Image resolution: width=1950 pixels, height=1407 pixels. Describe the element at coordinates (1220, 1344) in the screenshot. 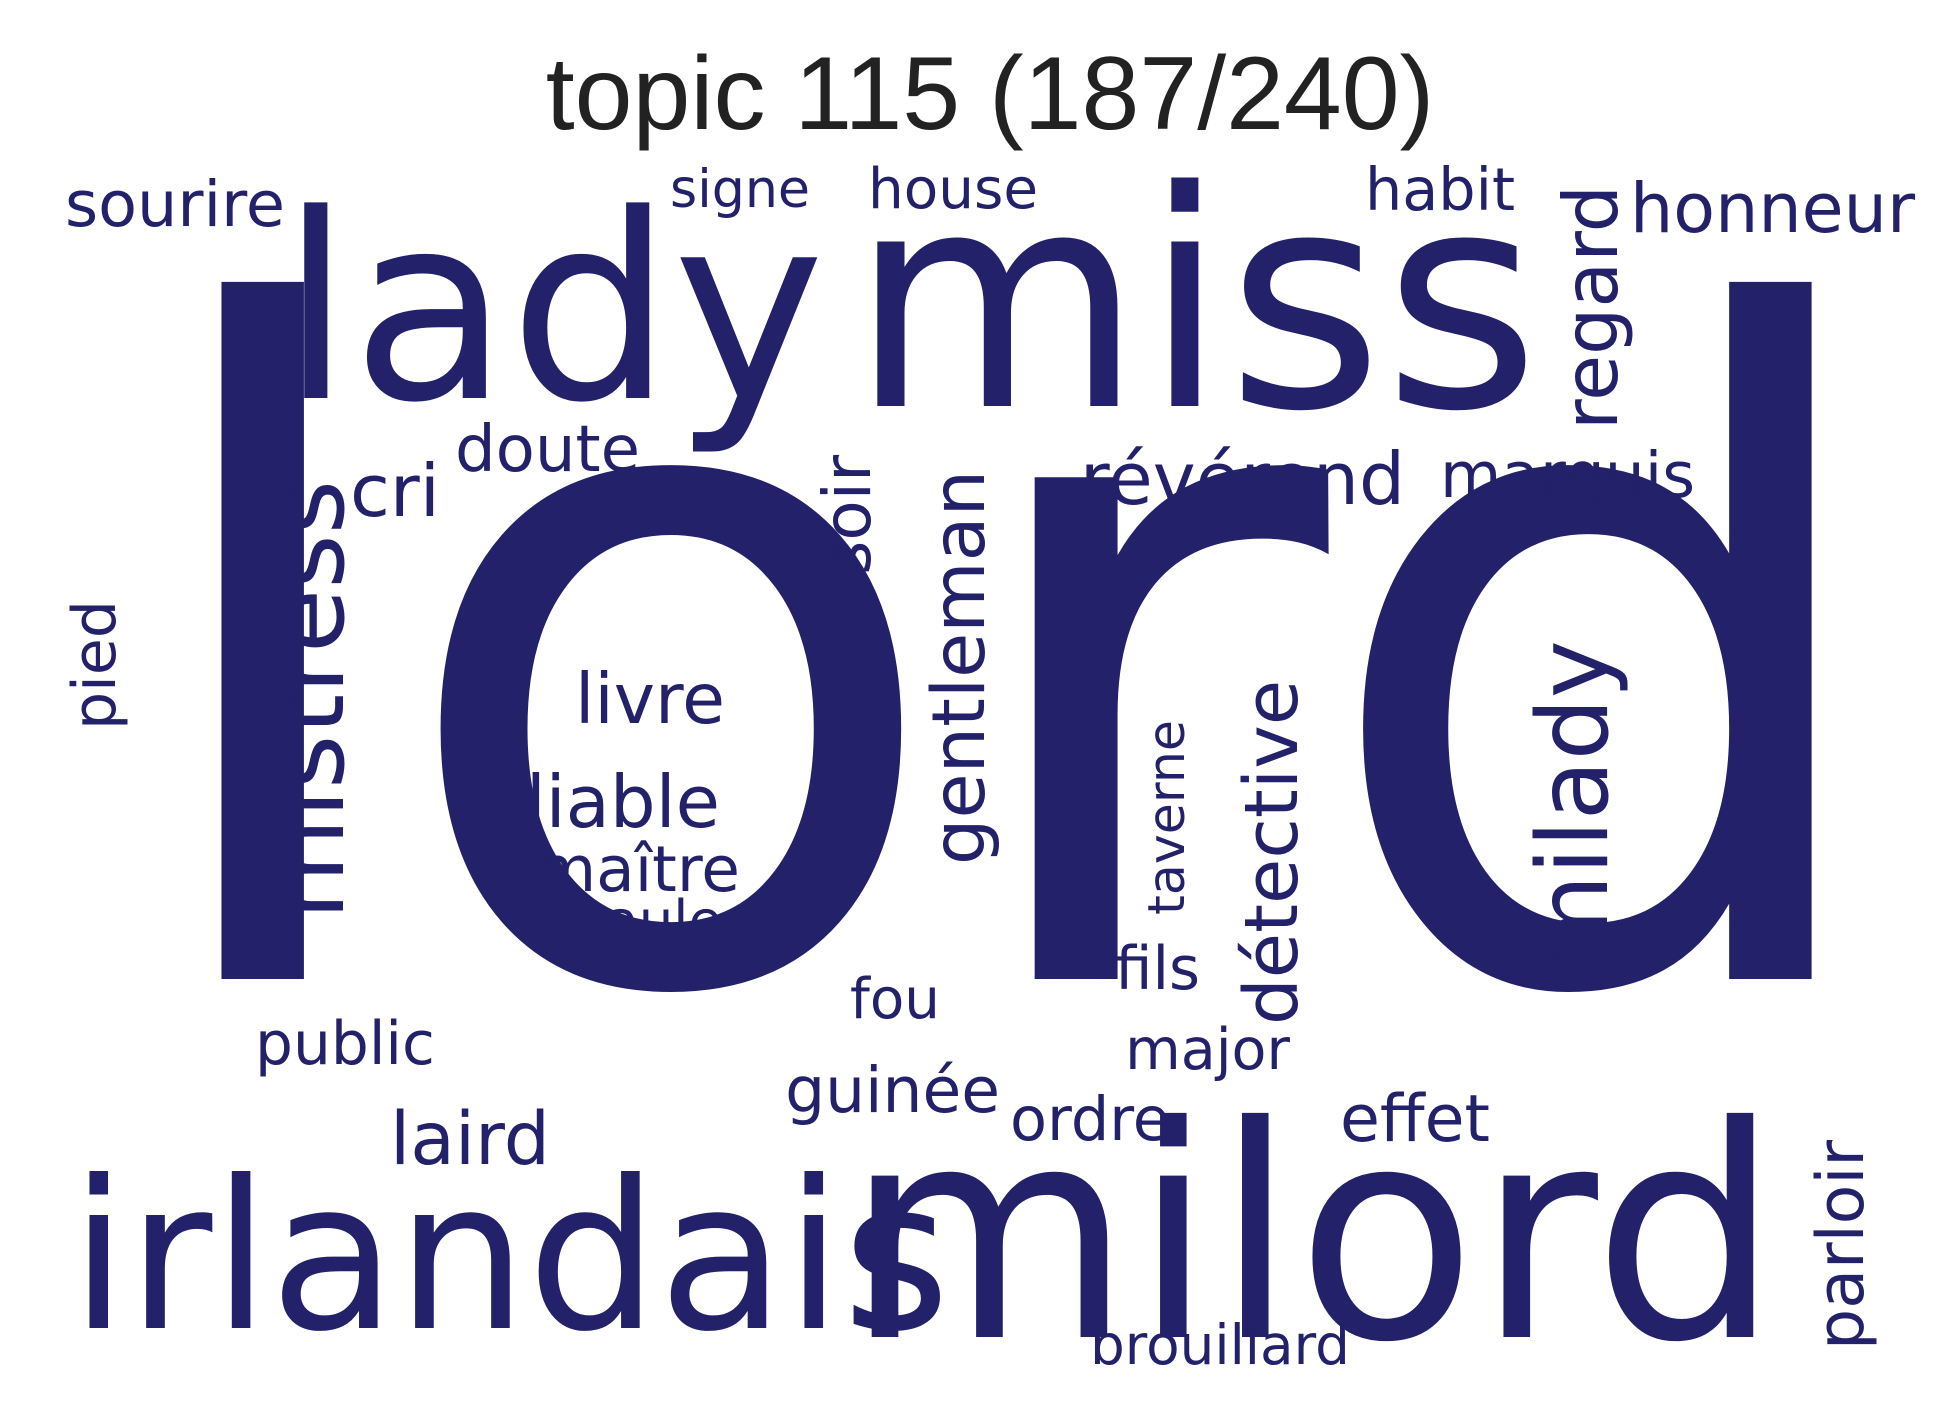

I see `word-brouillard: brouillard` at that location.